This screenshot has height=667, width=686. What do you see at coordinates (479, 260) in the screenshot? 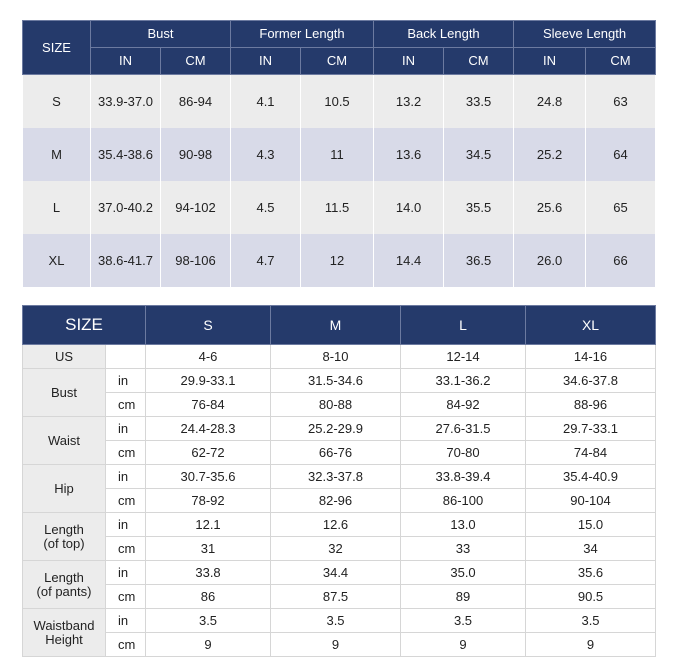
I see `table-cell: 36.5` at bounding box center [479, 260].